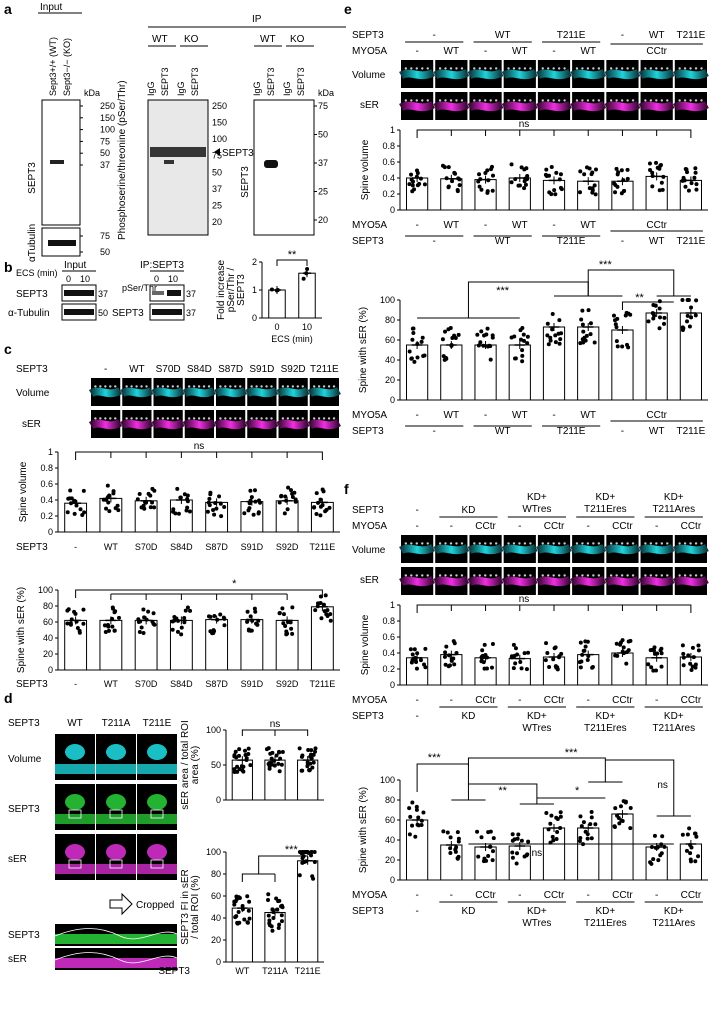 The width and height of the screenshot is (712, 1015). I want to click on panel-f-sept3-val: KD, so click(468, 510).